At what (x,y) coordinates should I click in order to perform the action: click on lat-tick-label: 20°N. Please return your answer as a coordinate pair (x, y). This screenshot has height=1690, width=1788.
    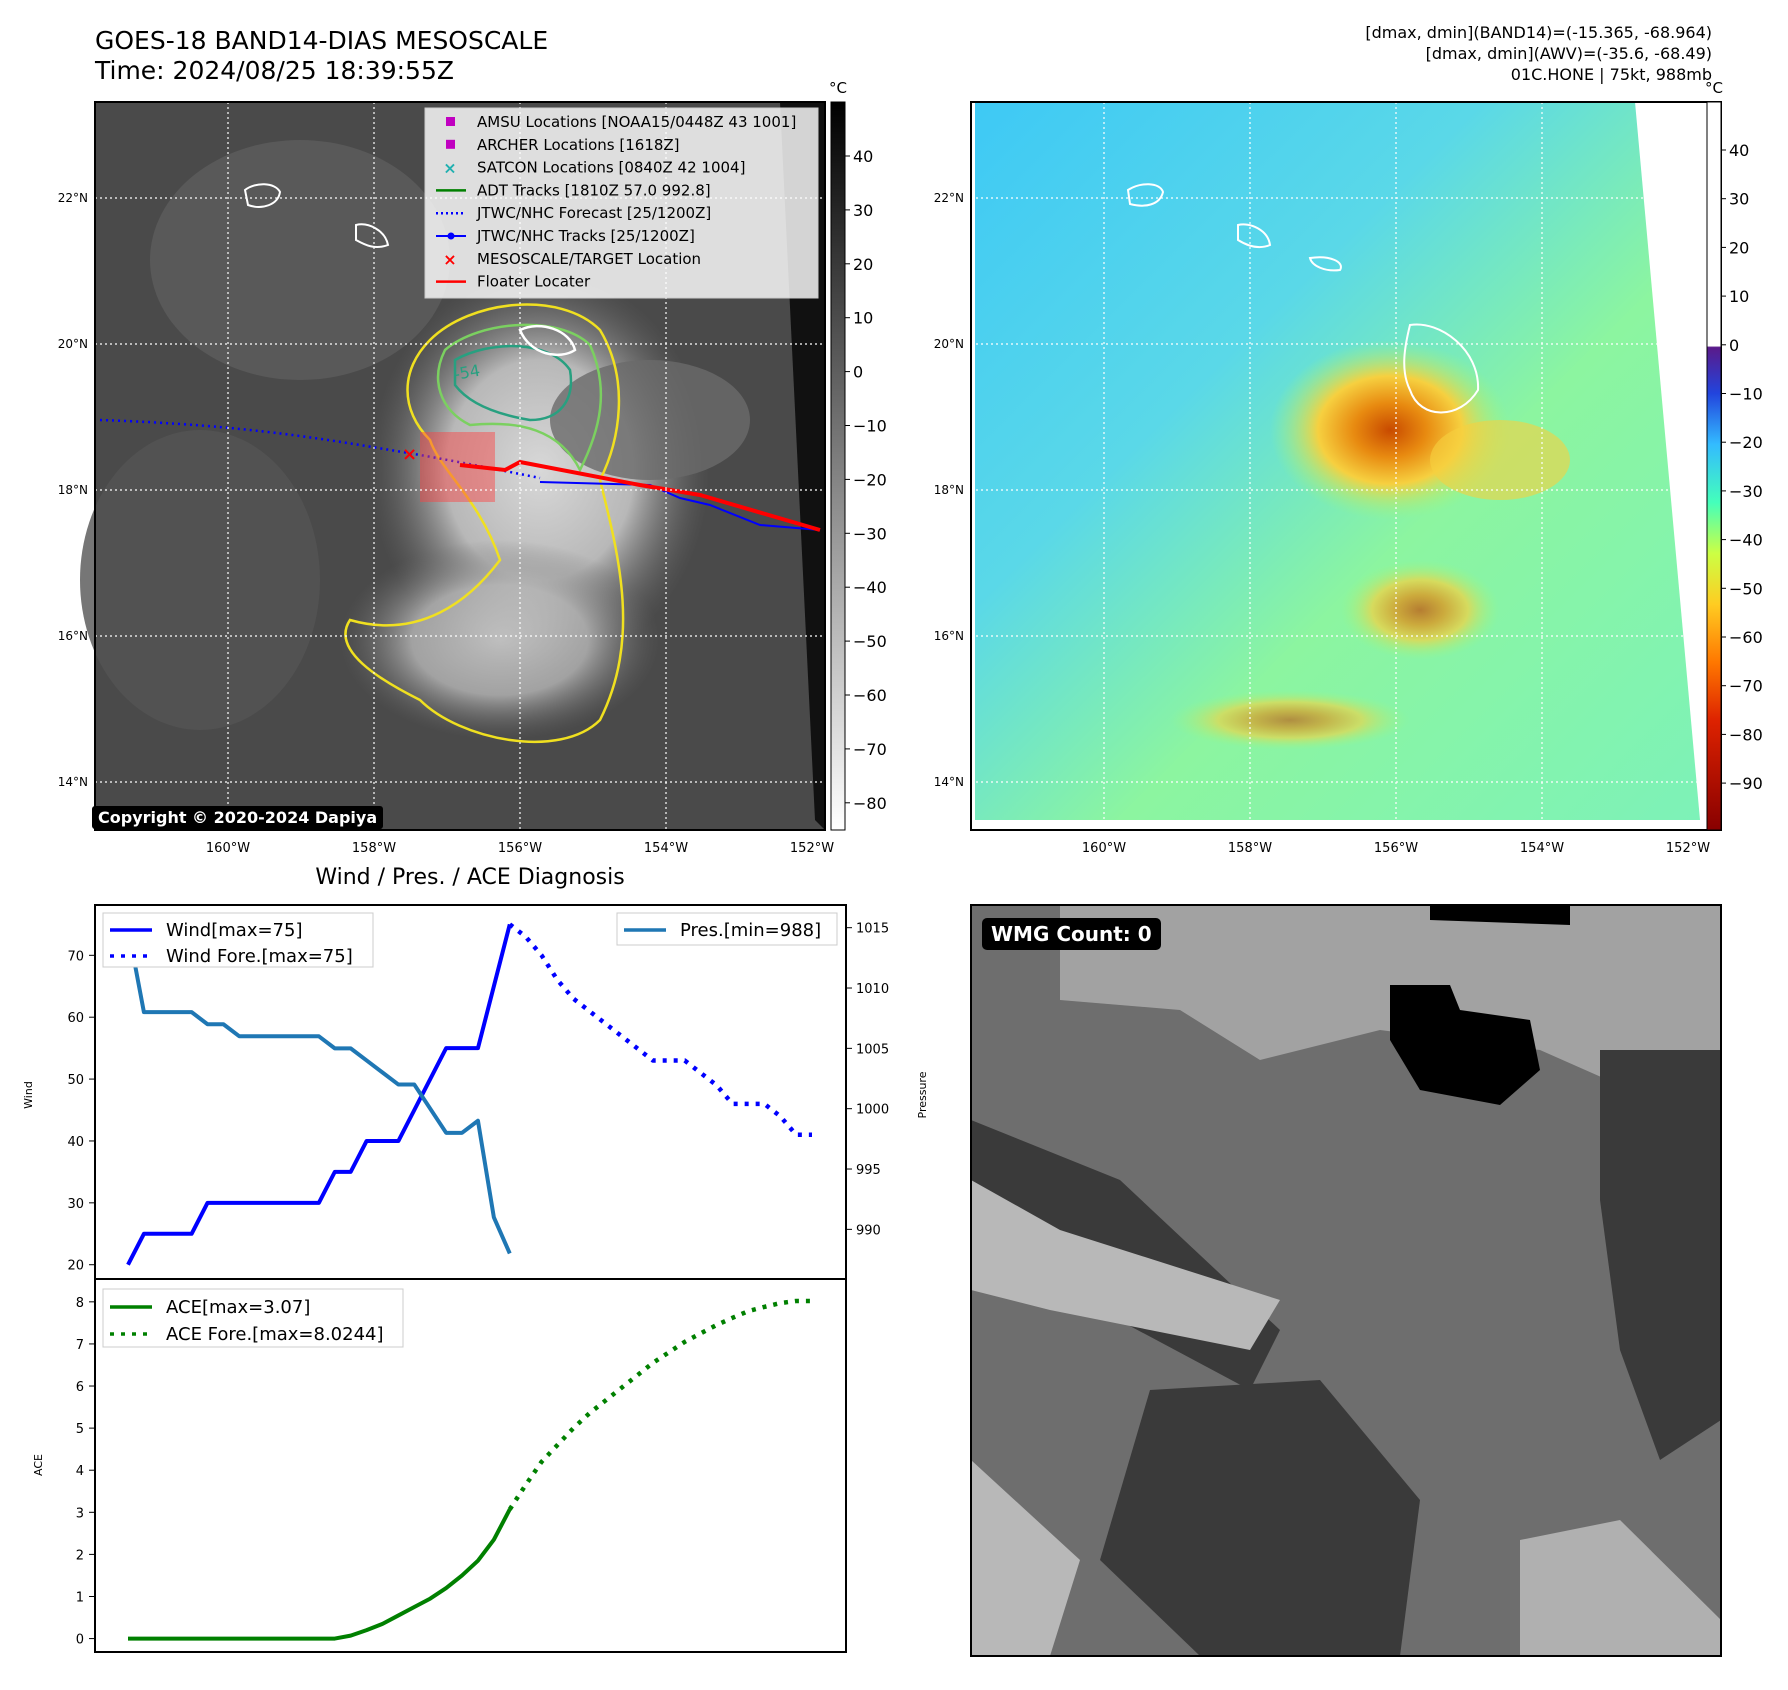
    Looking at the image, I should click on (73, 344).